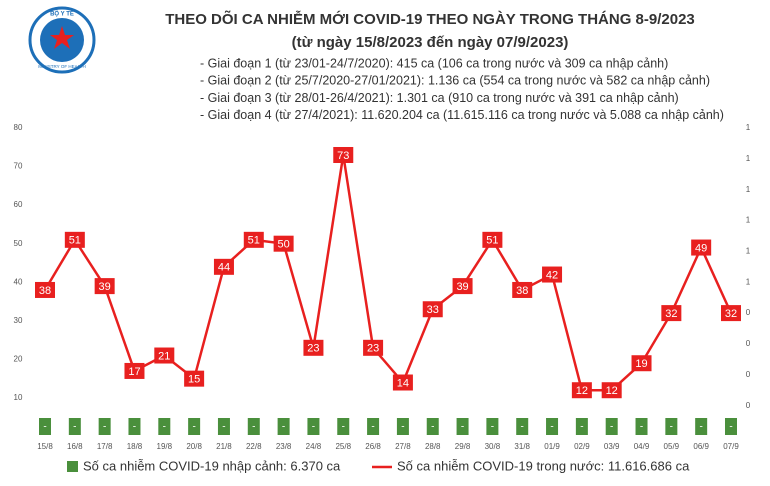 This screenshot has height=486, width=770. What do you see at coordinates (582, 446) in the screenshot?
I see `x-tick-label: 02/9` at bounding box center [582, 446].